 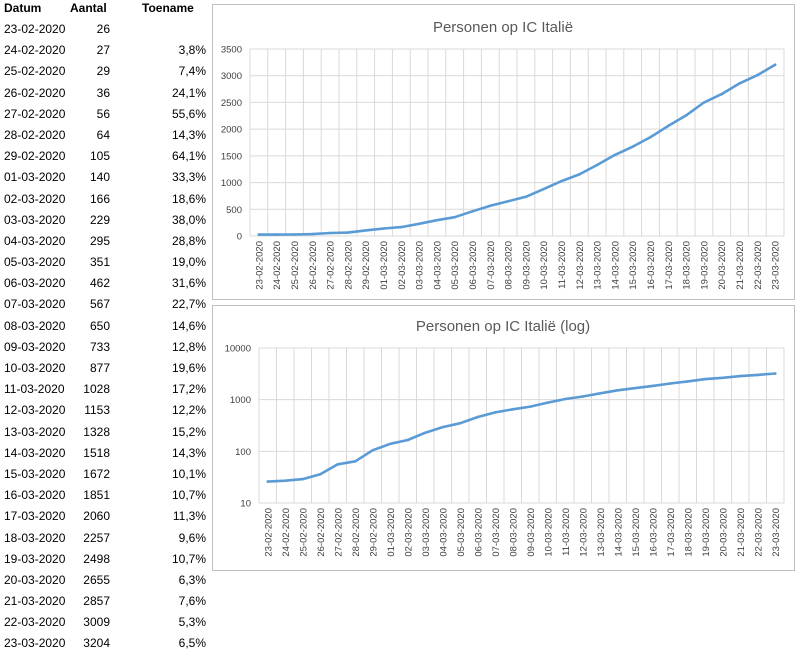 What do you see at coordinates (192, 71) in the screenshot?
I see `cell-growth: 7,4%` at bounding box center [192, 71].